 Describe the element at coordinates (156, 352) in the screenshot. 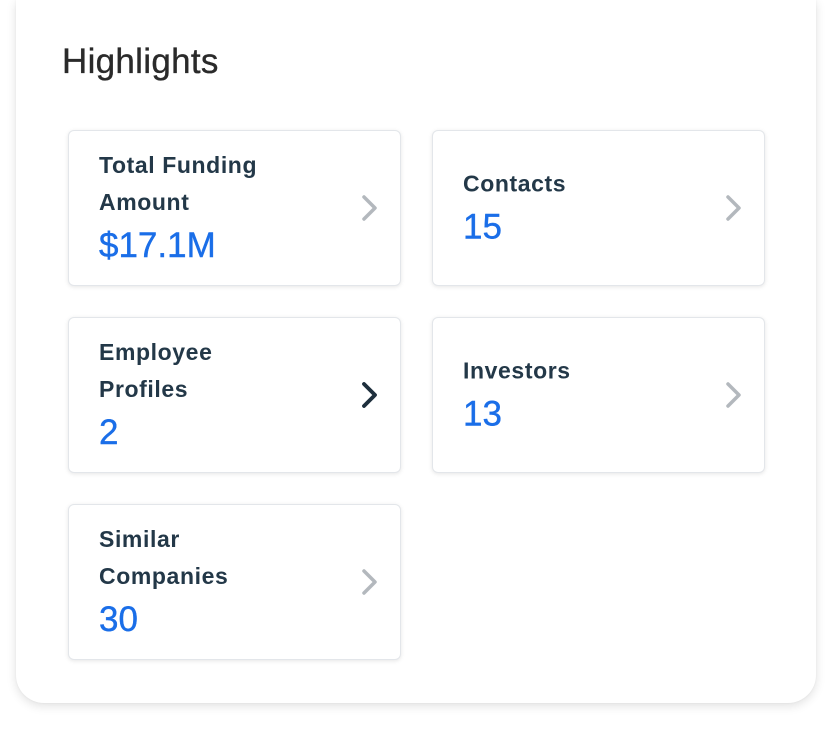

I see `card-label-line: Employee` at that location.